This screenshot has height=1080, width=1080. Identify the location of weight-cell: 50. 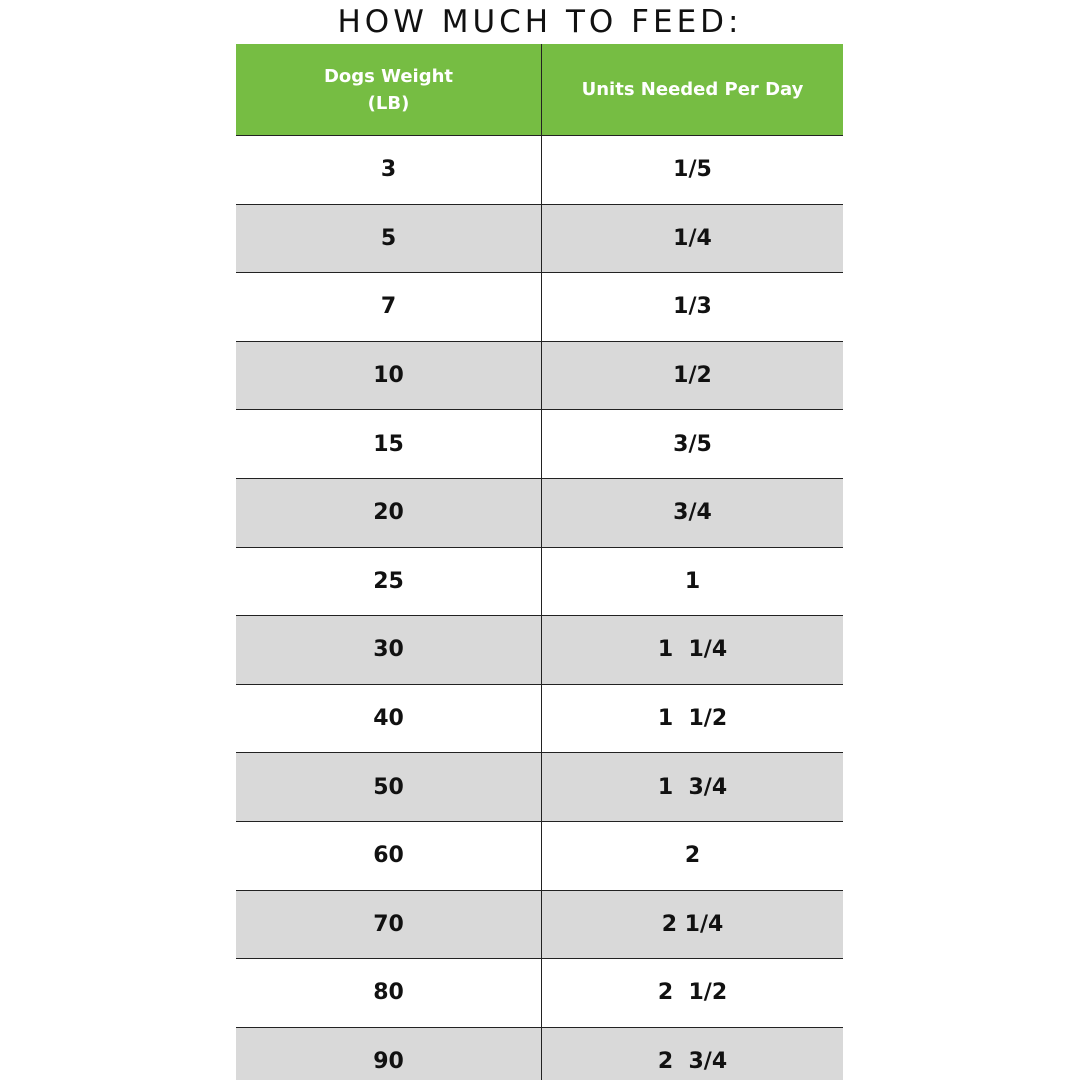
(389, 787).